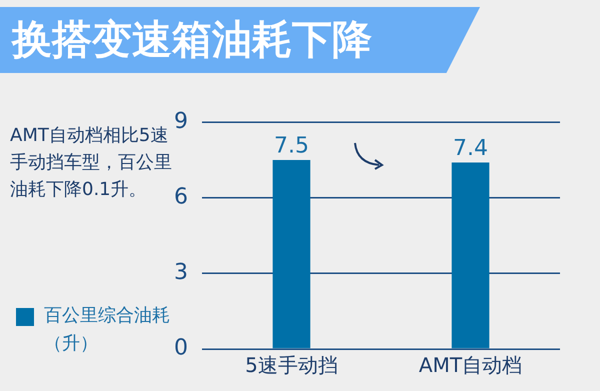 This screenshot has width=600, height=391. I want to click on legend-label: 百公里综合油耗（升）, so click(107, 329).